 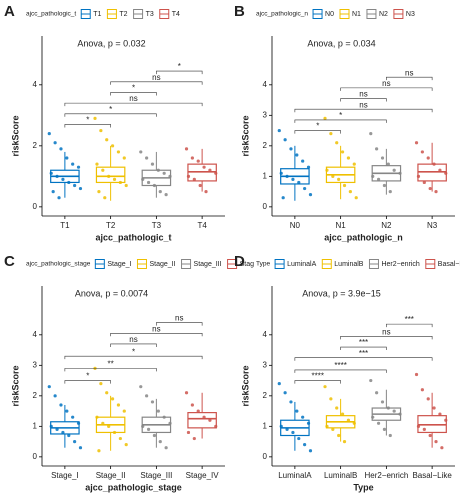 I want to click on x-tick-label: N1, so click(x=341, y=225).